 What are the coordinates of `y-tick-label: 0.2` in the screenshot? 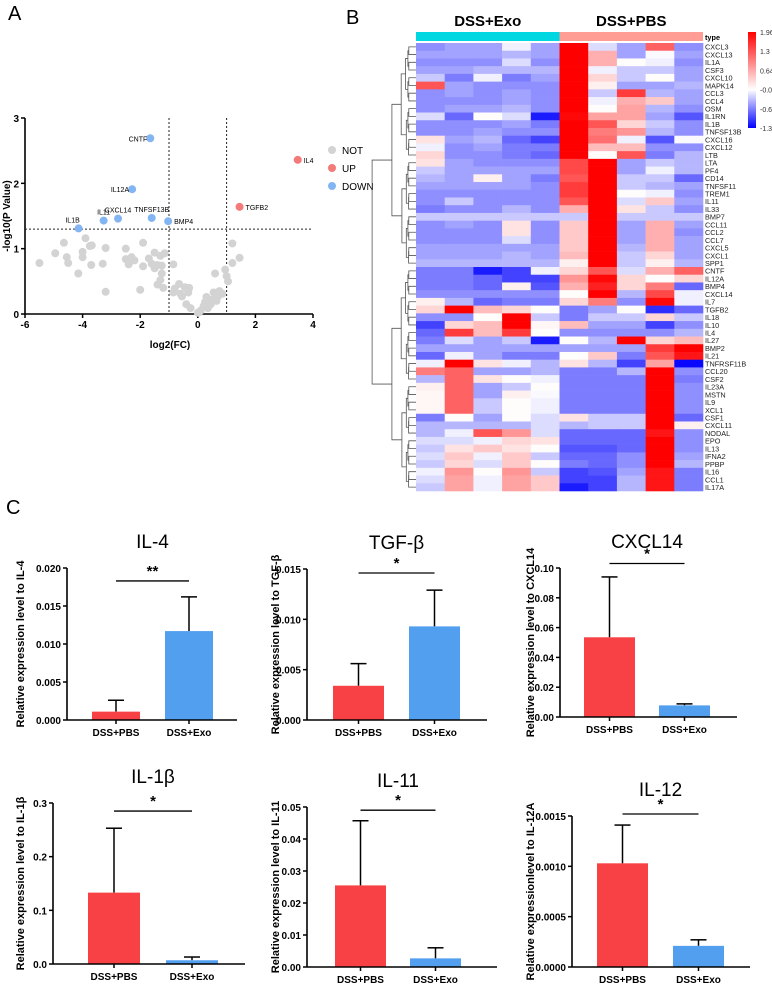 It's located at (40, 858).